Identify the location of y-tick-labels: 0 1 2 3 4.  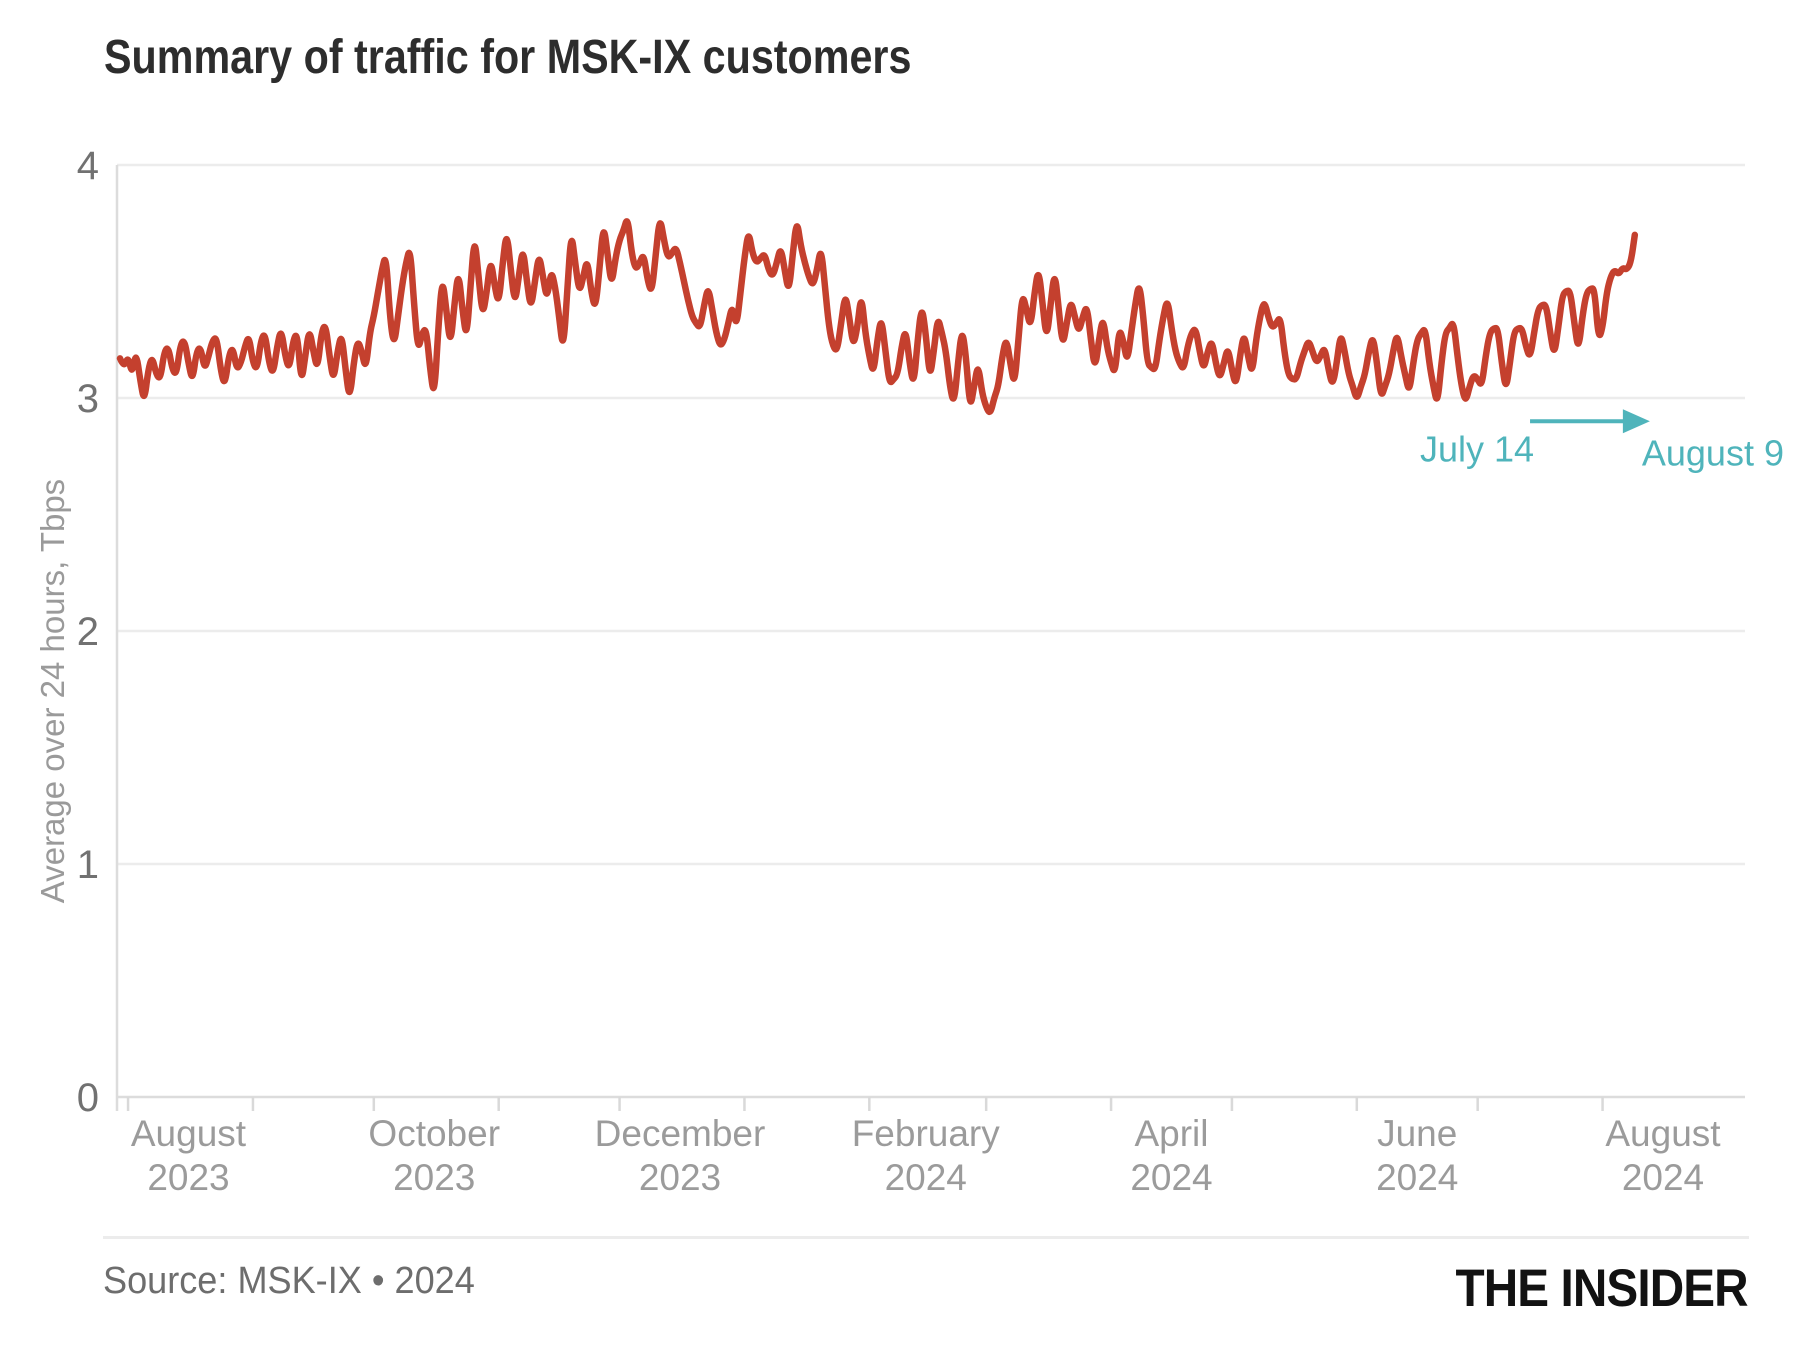
(88, 632).